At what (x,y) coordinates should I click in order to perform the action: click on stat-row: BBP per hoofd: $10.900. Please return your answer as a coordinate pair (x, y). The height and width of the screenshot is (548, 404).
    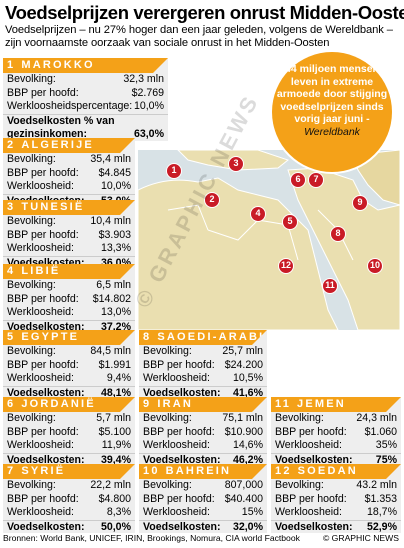
    Looking at the image, I should click on (203, 433).